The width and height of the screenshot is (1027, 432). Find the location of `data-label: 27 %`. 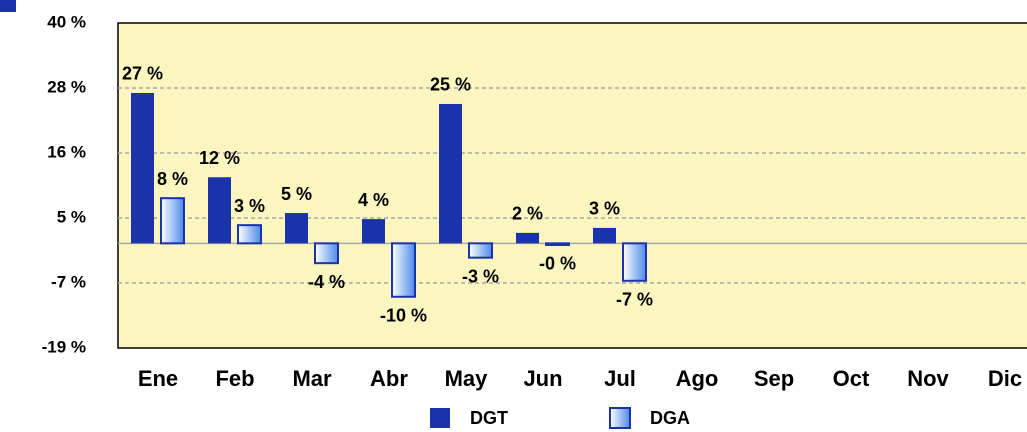

data-label: 27 % is located at coordinates (142, 74).